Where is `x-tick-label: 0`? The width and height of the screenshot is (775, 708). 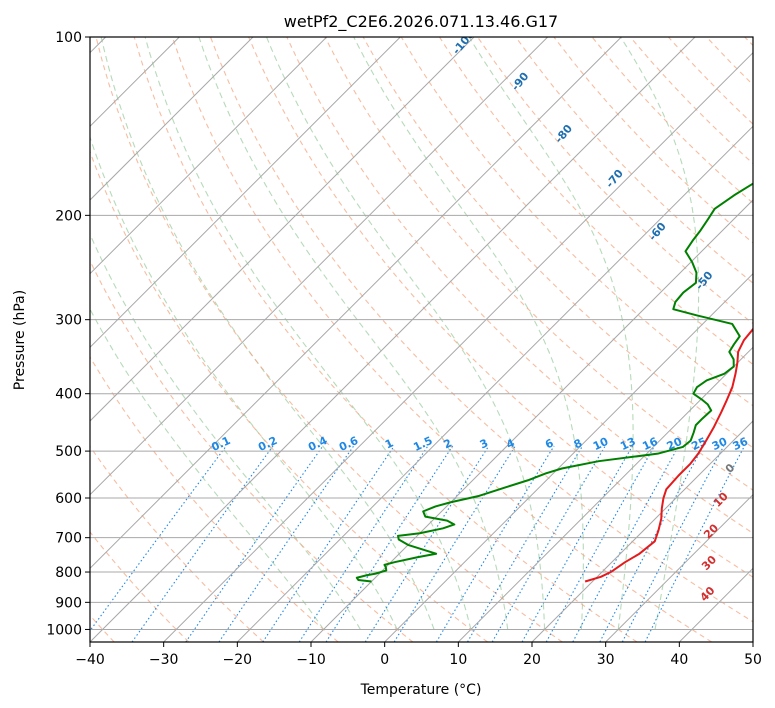
x-tick-label: 0 is located at coordinates (384, 660).